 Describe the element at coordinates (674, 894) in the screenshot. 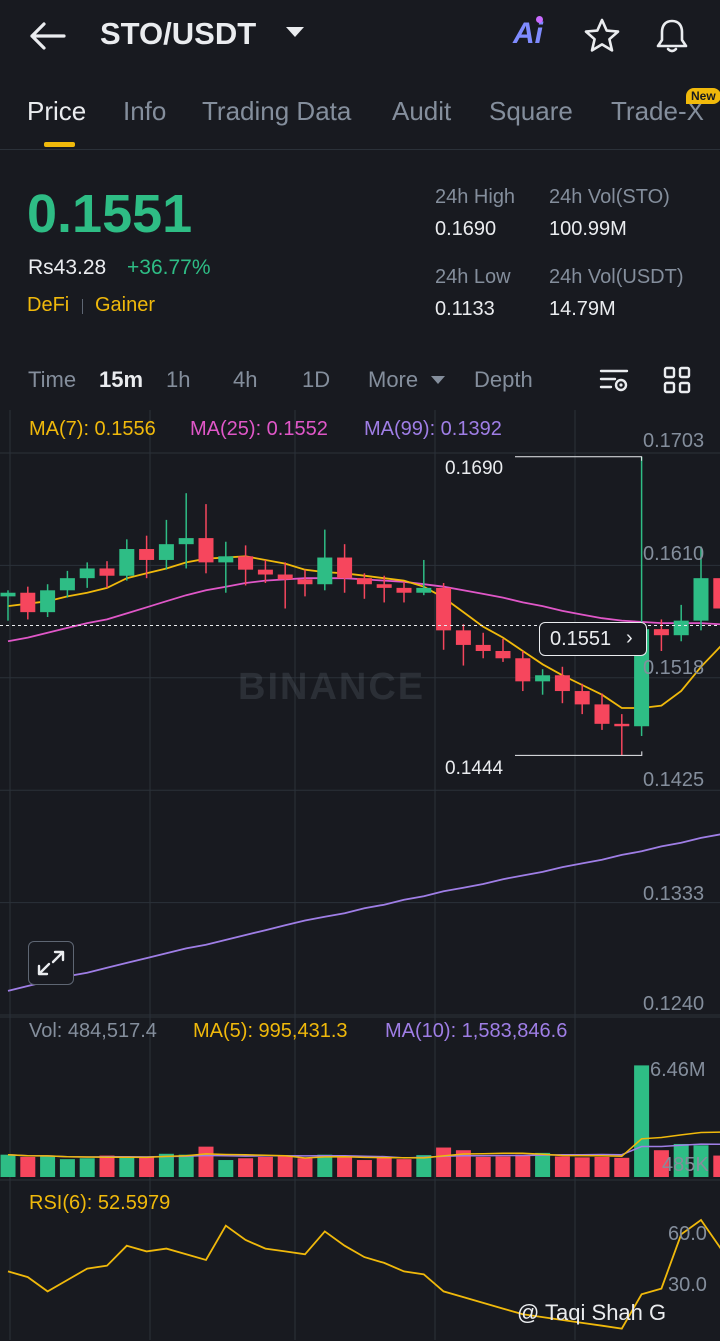

I see `price-axis-label: 0.1333` at that location.